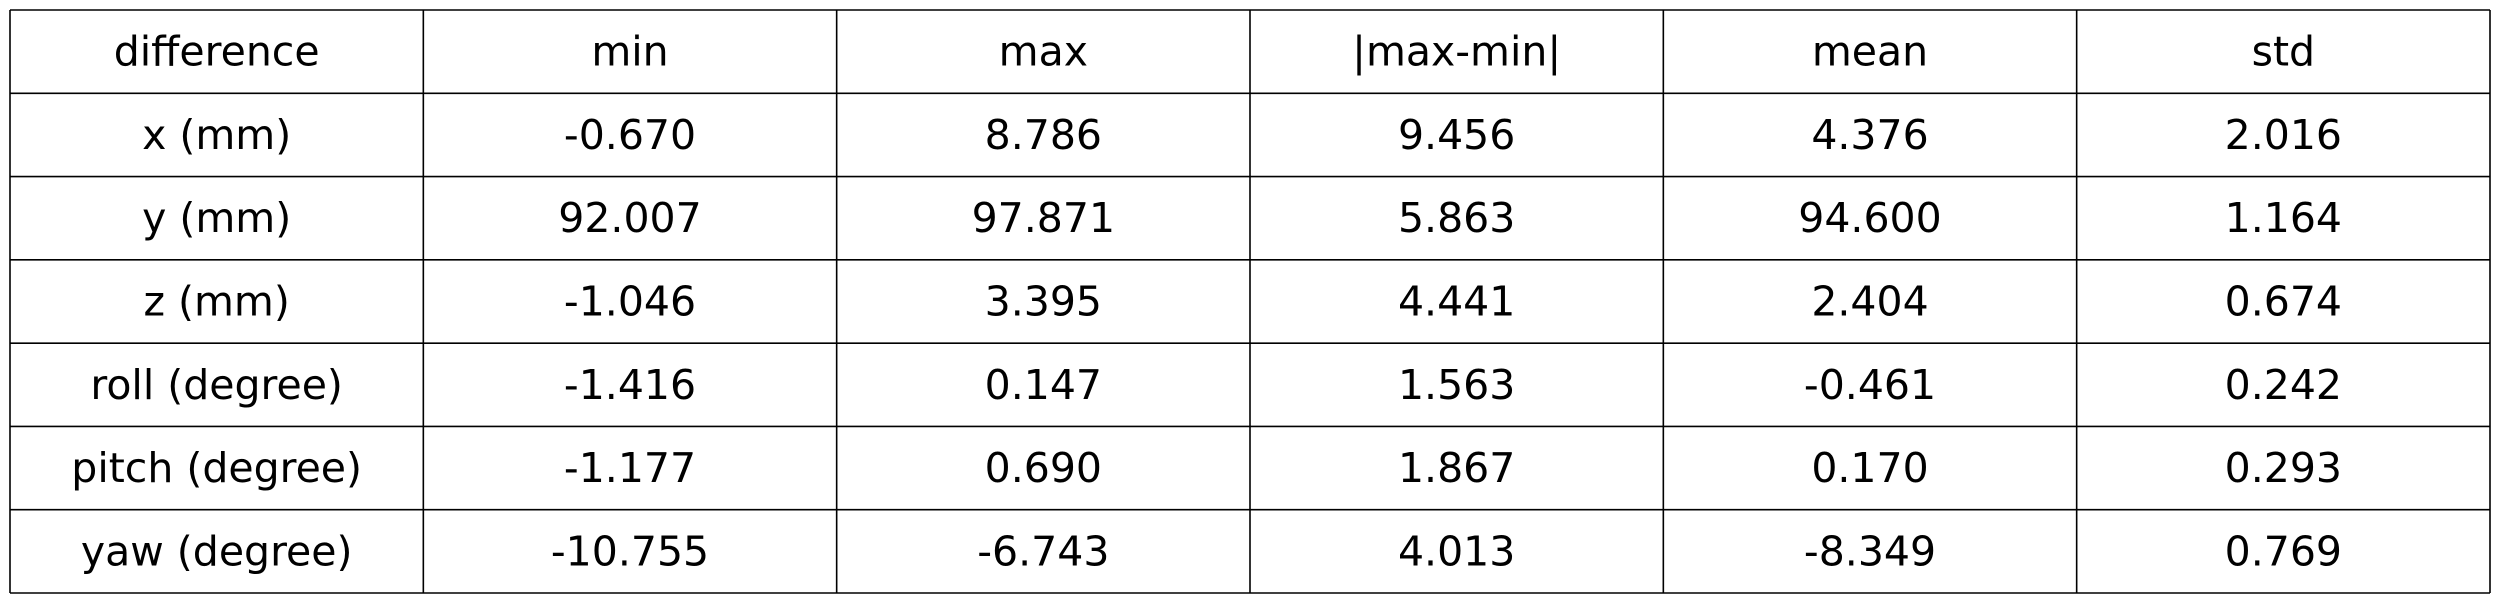 The height and width of the screenshot is (603, 2499). Describe the element at coordinates (1043, 52) in the screenshot. I see `column-header: max` at that location.